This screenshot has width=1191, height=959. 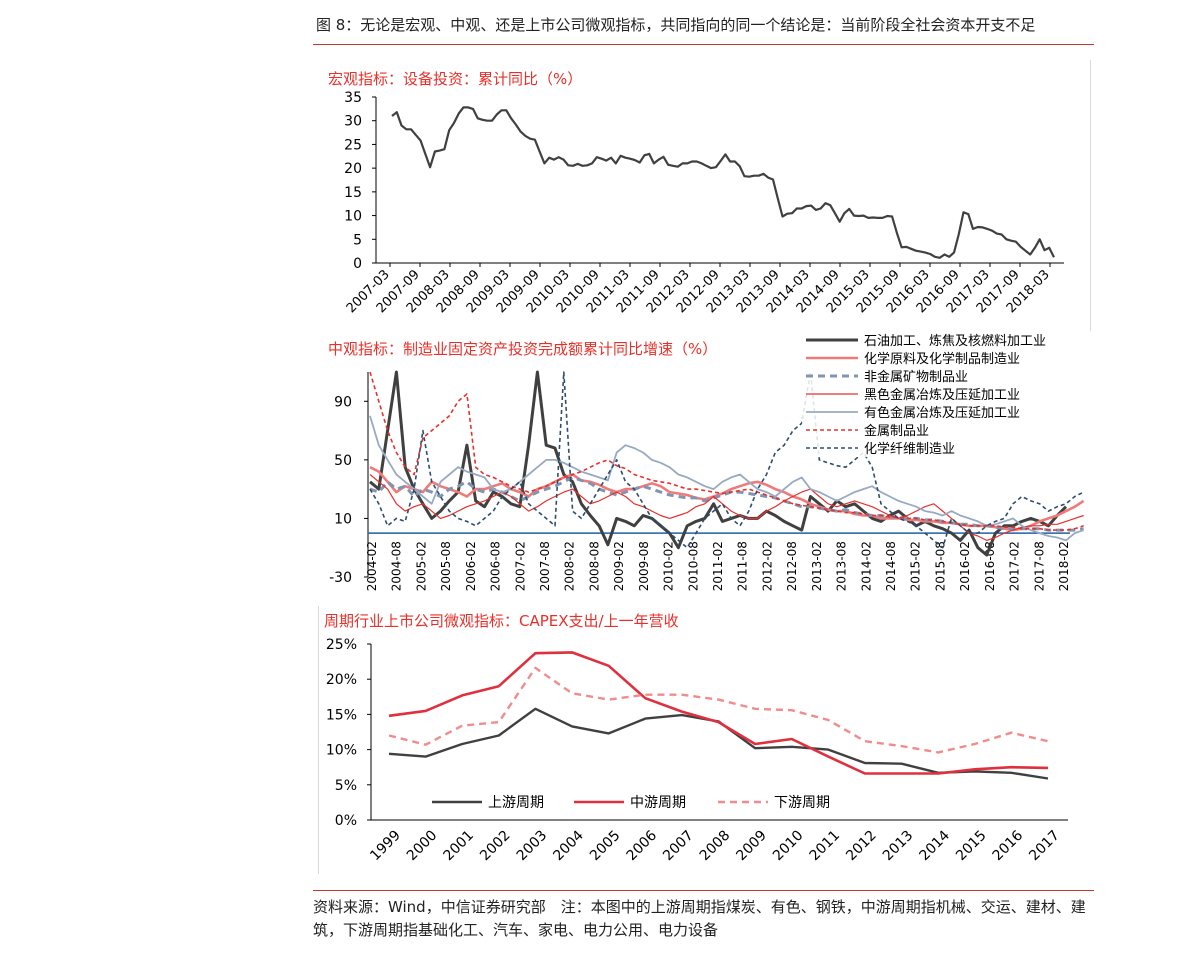 I want to click on y-tick-label: 0%, so click(x=346, y=821).